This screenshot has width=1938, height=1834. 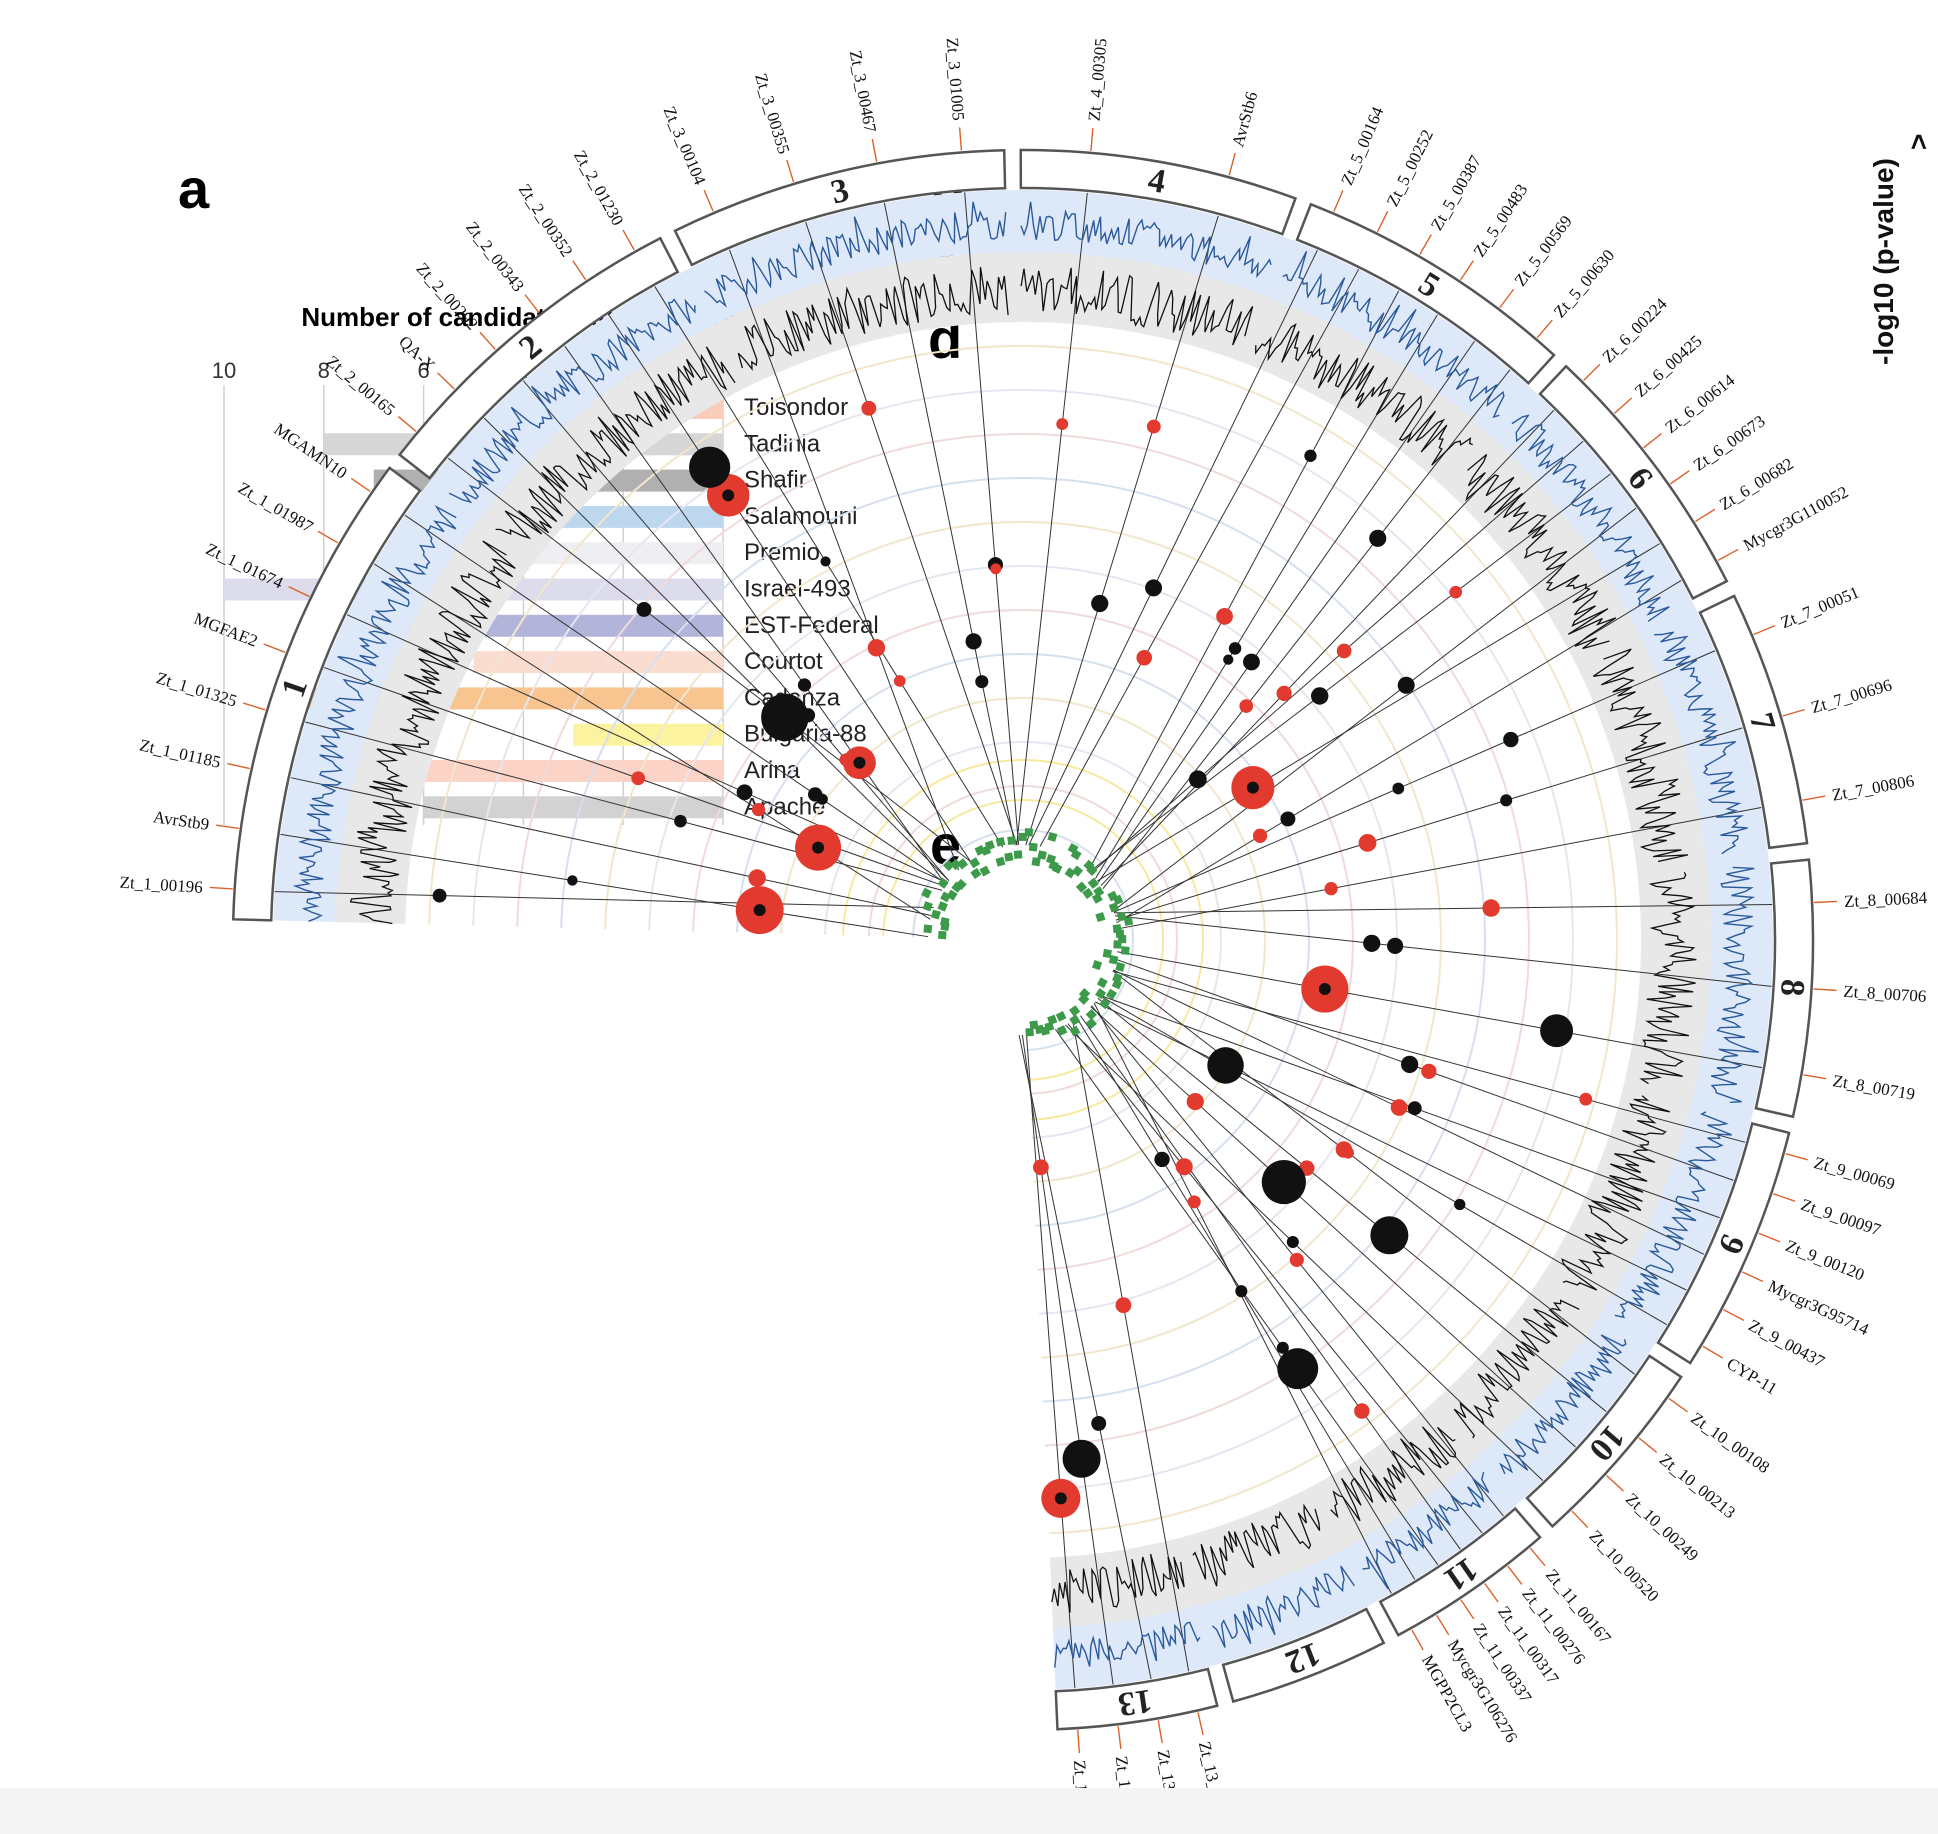 What do you see at coordinates (1756, 484) in the screenshot?
I see `gene-label: Zt_6_00682` at bounding box center [1756, 484].